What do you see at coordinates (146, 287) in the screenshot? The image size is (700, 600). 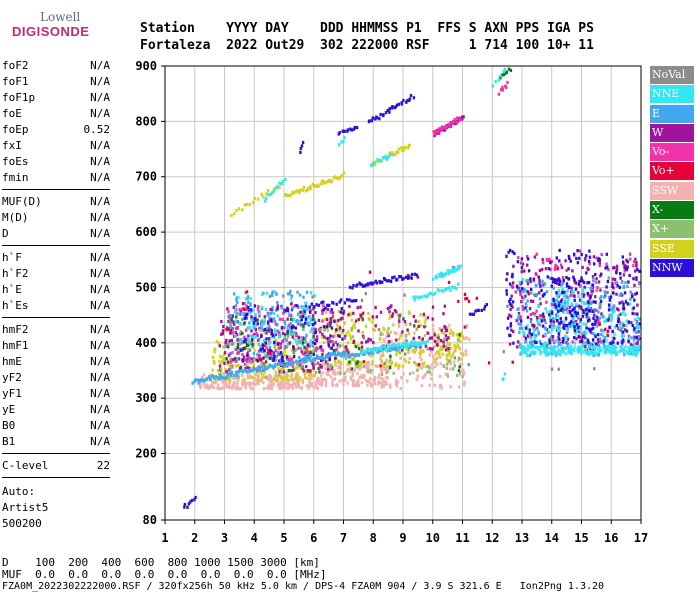 I see `y-tick-label: 500` at bounding box center [146, 287].